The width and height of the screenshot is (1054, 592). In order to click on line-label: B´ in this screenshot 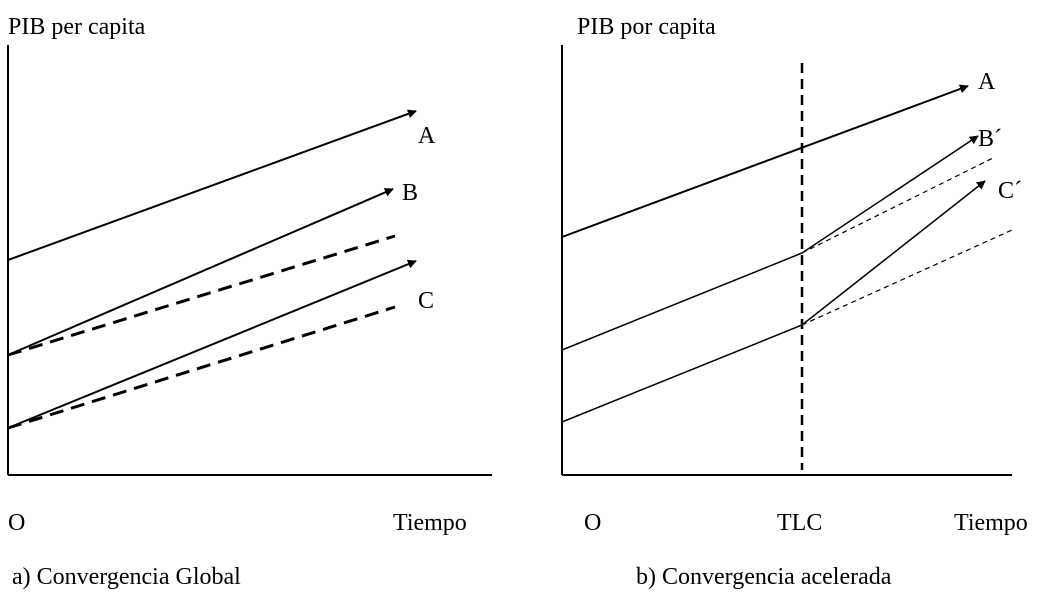, I will do `click(990, 139)`.